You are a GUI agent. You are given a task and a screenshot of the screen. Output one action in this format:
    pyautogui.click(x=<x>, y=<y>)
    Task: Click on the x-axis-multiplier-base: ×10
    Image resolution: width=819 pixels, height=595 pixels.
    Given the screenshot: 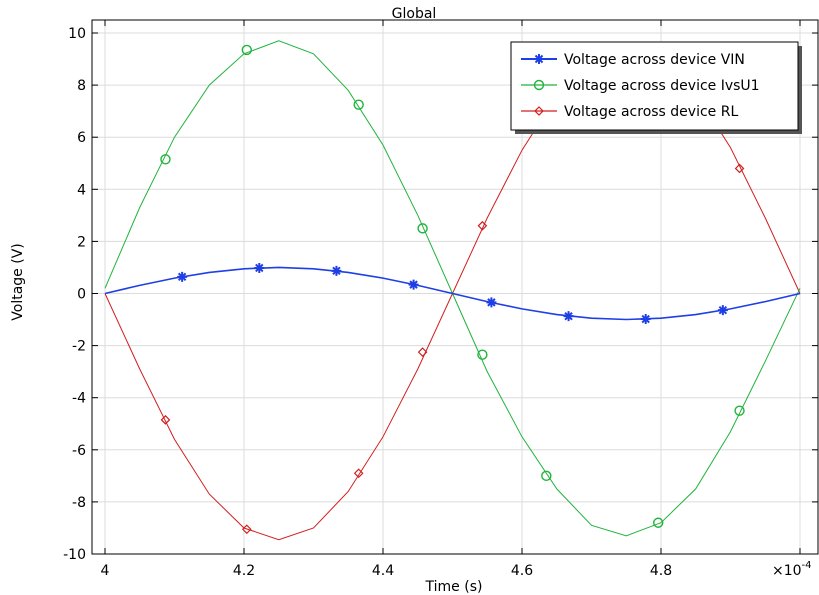 What is the action you would take?
    pyautogui.click(x=787, y=571)
    